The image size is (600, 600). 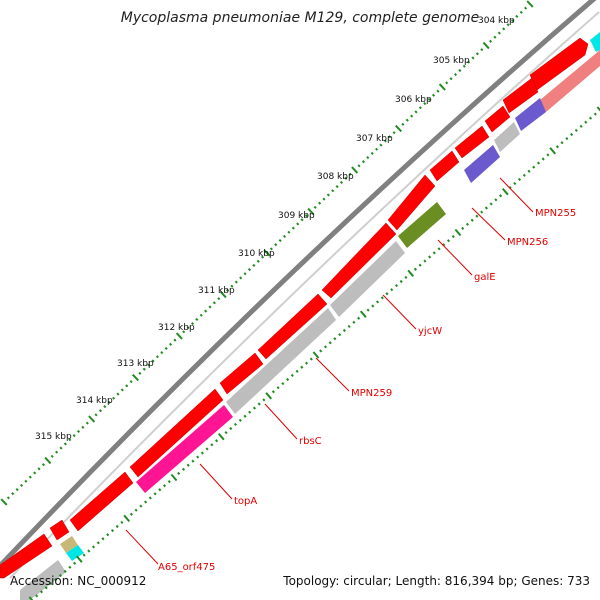 I want to click on gene-label-rbsc: rbsC, so click(x=310, y=441).